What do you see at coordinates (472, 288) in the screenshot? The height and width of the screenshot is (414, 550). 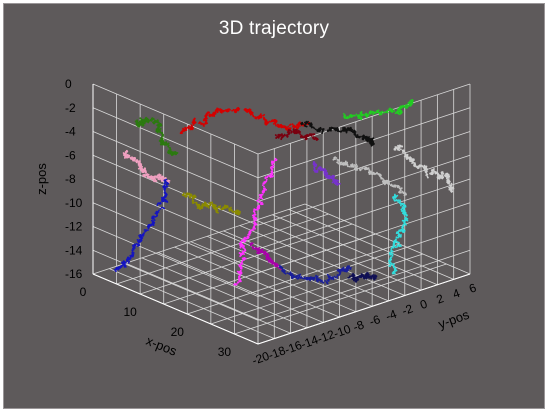 I see `y-tick-label: 6` at bounding box center [472, 288].